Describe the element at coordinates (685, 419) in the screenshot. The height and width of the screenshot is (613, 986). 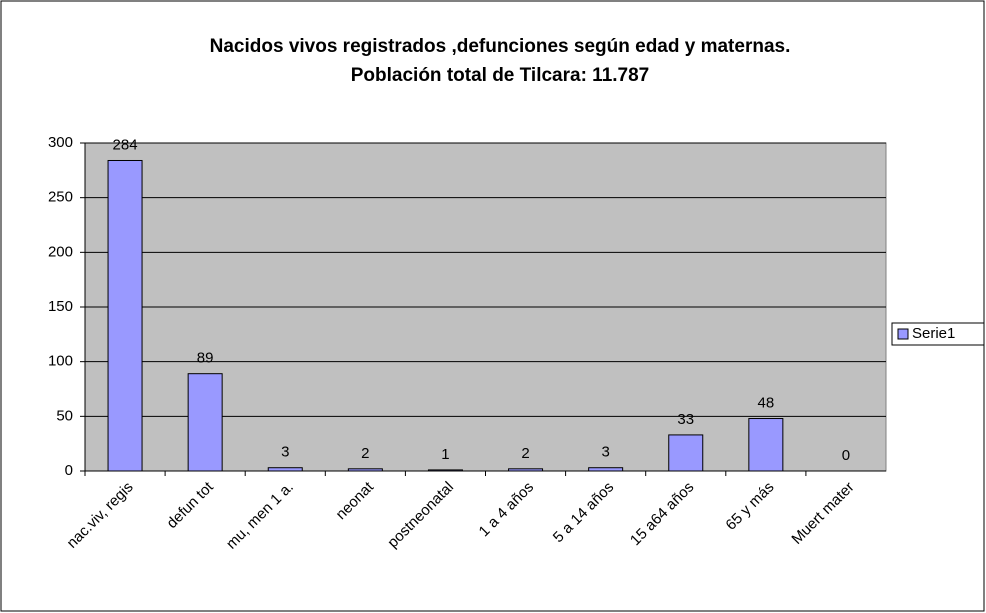
I see `data-label: 33` at that location.